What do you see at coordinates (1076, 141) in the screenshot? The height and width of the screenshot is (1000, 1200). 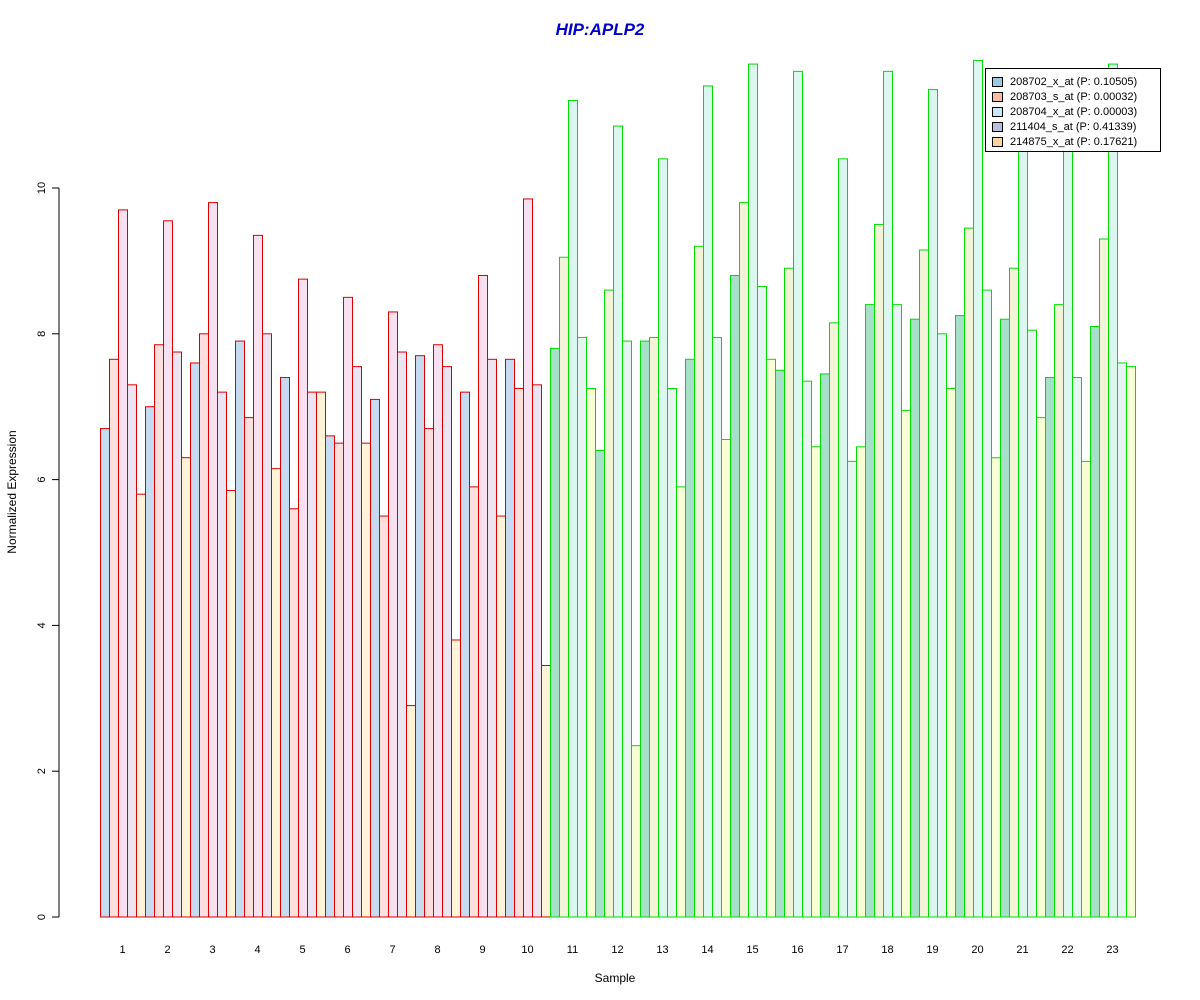 I see `legend-item: 214875_x_at (P: 0.17621)` at bounding box center [1076, 141].